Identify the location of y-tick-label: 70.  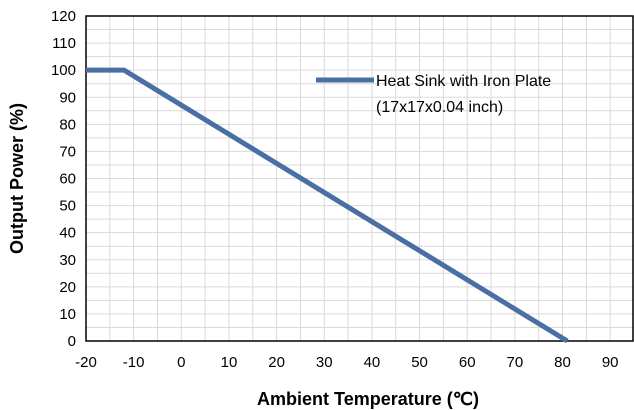
(67, 151).